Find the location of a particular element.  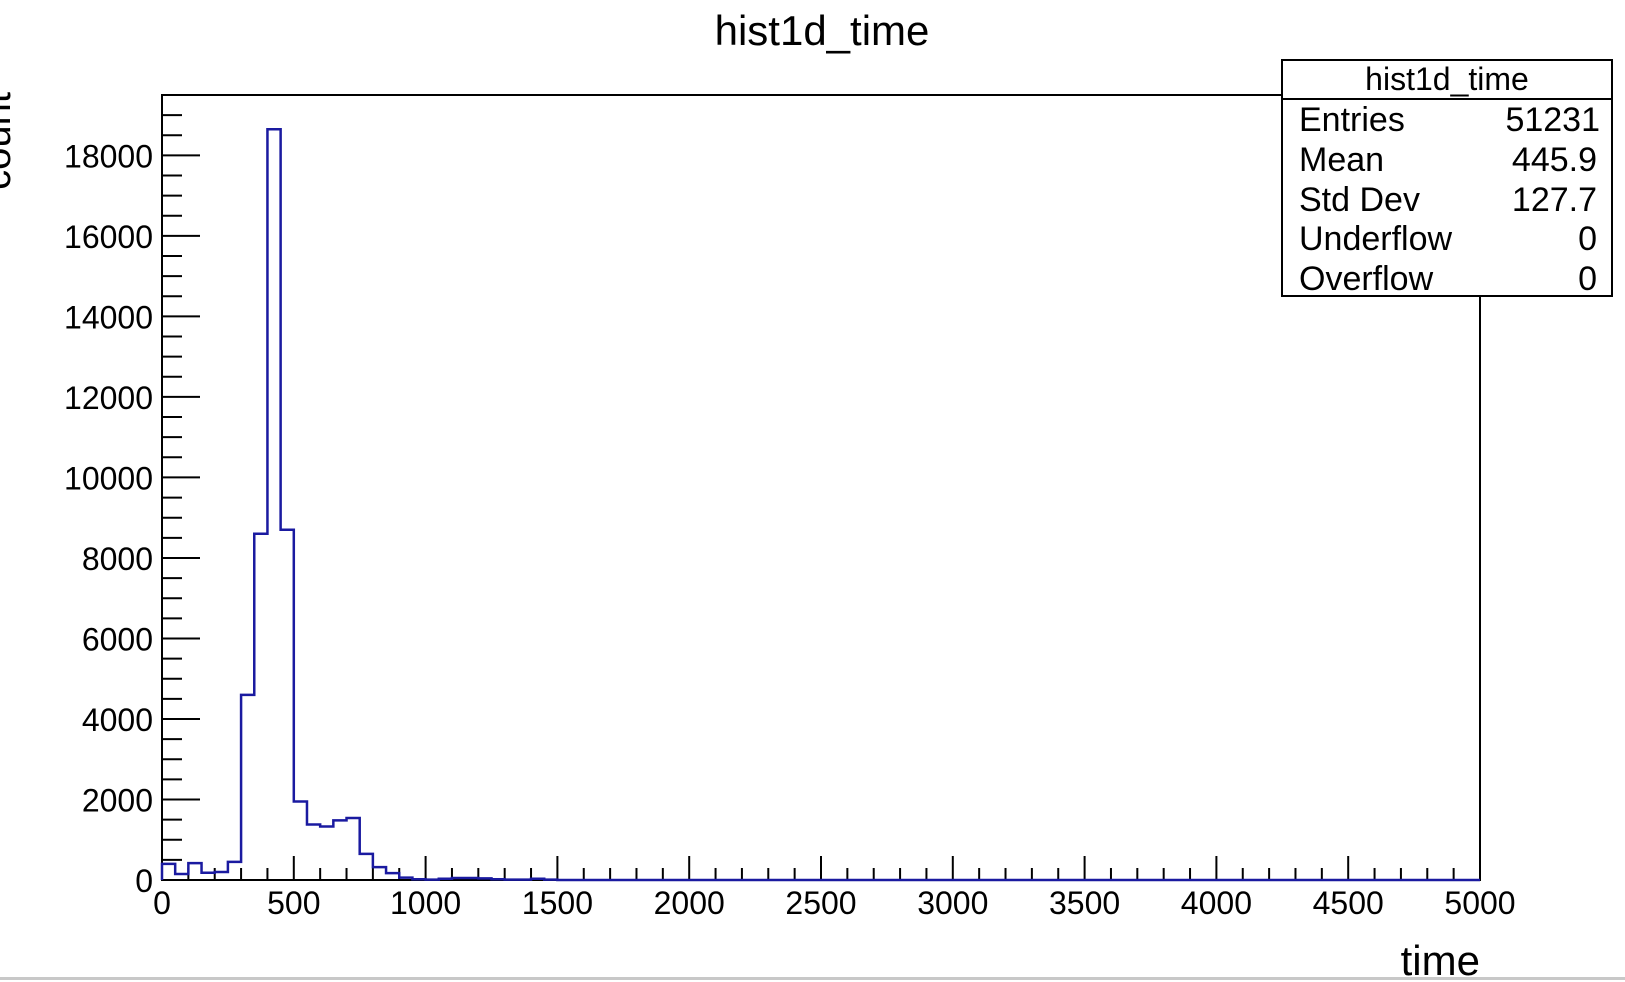

bottom-divider is located at coordinates (812, 978).